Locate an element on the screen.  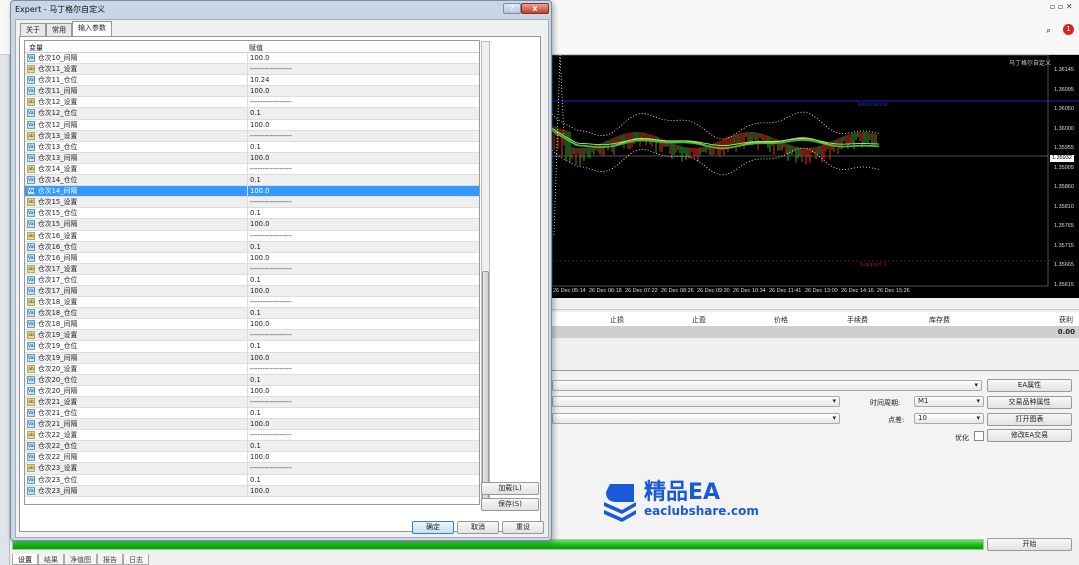
optimize-checkbox is located at coordinates (979, 436).